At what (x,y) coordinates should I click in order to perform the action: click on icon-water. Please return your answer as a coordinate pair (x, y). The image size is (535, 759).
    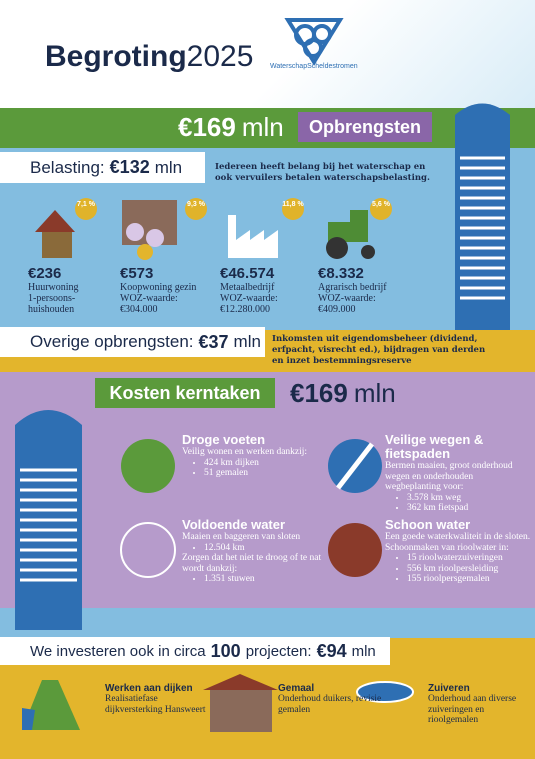
    Looking at the image, I should click on (148, 550).